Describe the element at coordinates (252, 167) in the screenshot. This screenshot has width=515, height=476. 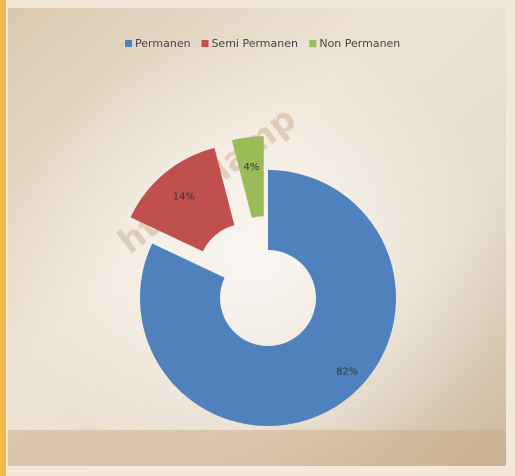
I see `data-label: 4%` at that location.